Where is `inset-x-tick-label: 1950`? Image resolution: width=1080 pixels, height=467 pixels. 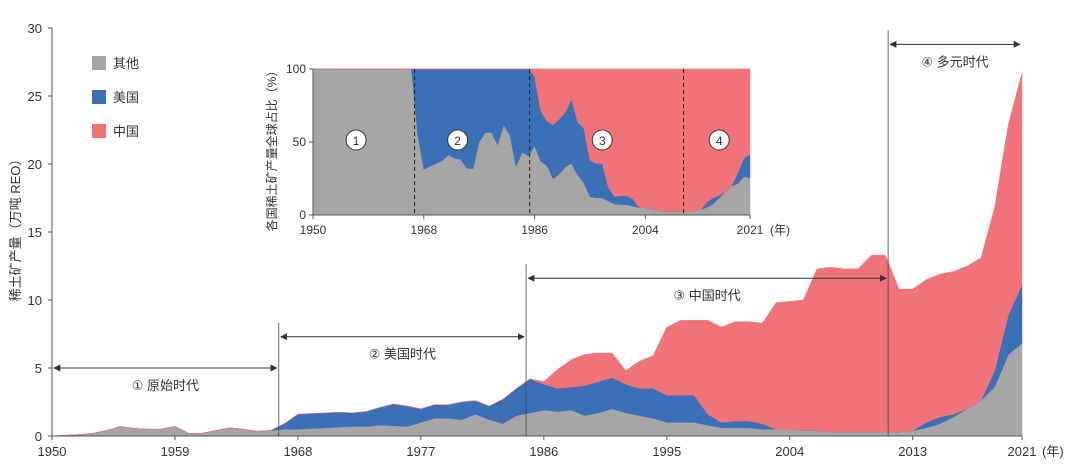
inset-x-tick-label: 1950 is located at coordinates (313, 230).